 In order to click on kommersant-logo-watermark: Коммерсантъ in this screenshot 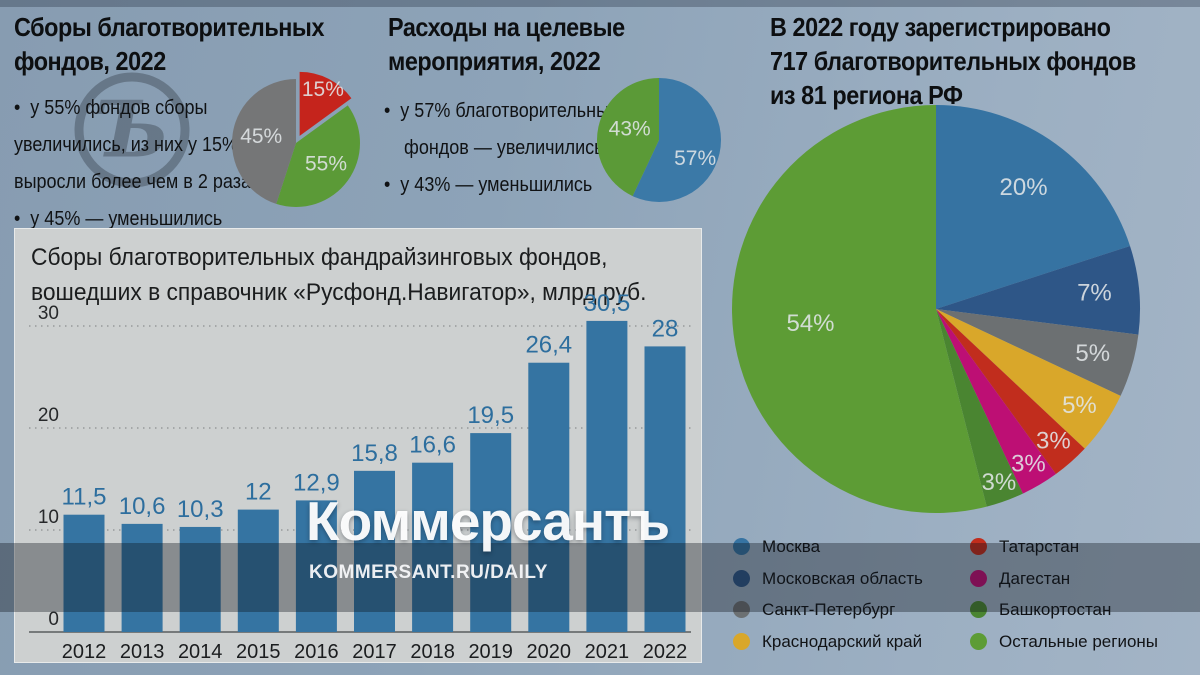, I will do `click(488, 521)`.